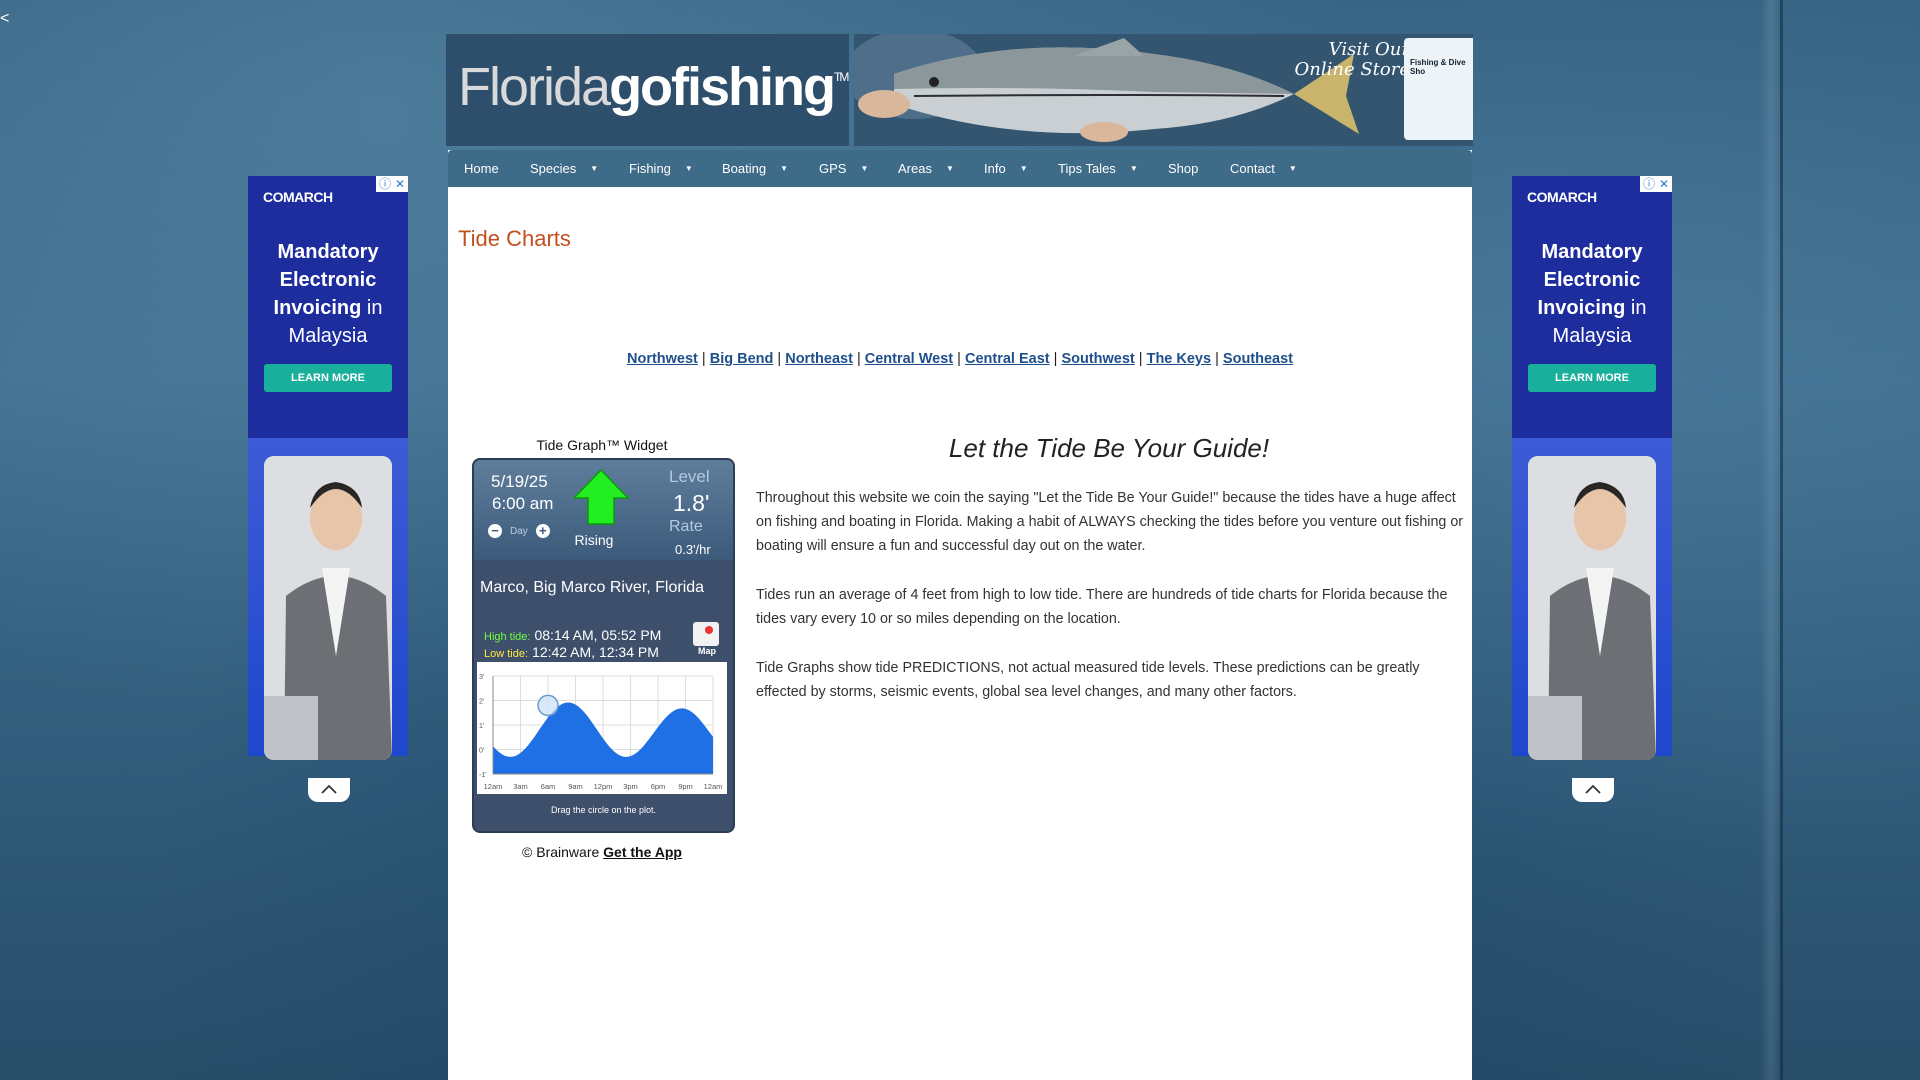 This screenshot has height=1080, width=1920. Describe the element at coordinates (481, 751) in the screenshot. I see `y-tick-label: 0'` at that location.